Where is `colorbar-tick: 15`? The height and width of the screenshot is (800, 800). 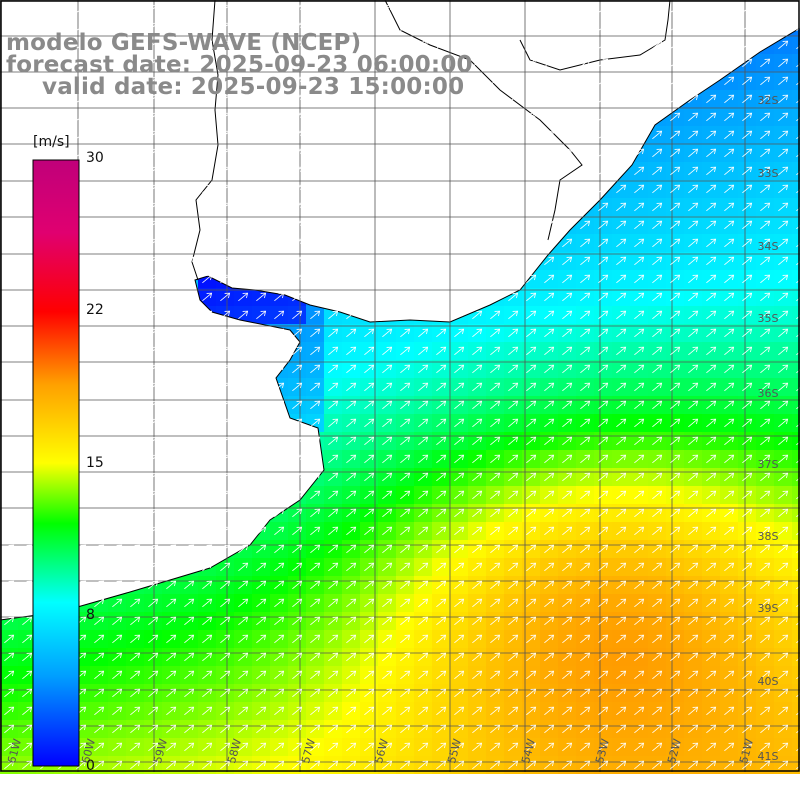 colorbar-tick: 15 is located at coordinates (95, 463).